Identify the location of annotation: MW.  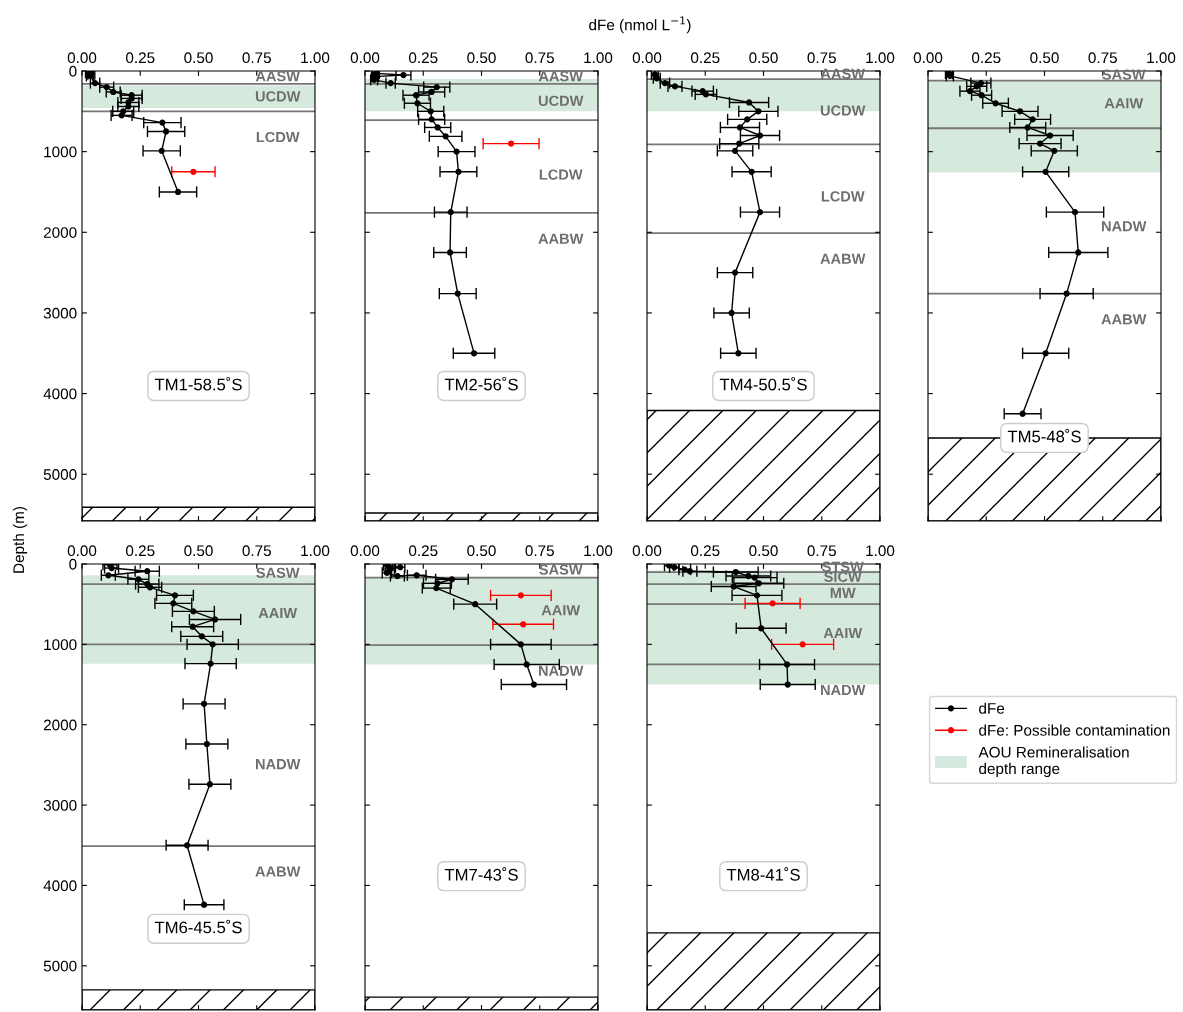
(843, 592).